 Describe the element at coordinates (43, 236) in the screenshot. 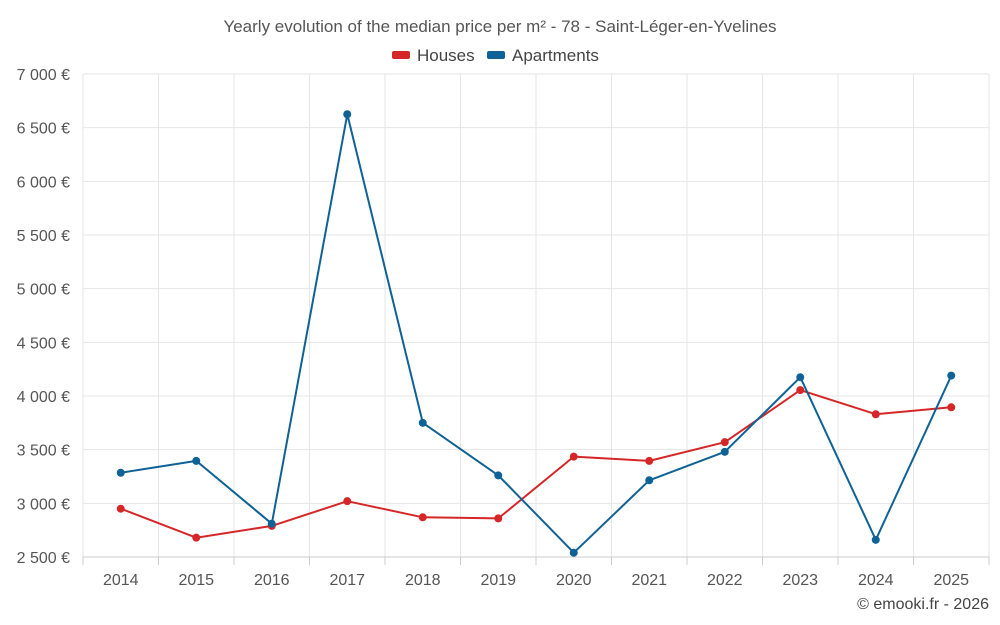

I see `y-tick-label: 5 500 €` at that location.